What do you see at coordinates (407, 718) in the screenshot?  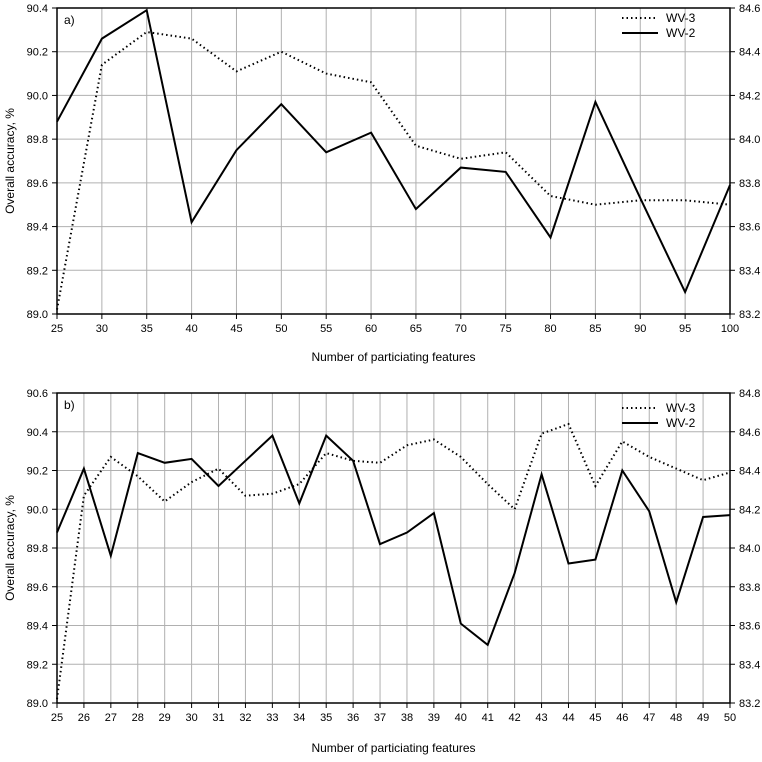 I see `x-tick-label: 38` at bounding box center [407, 718].